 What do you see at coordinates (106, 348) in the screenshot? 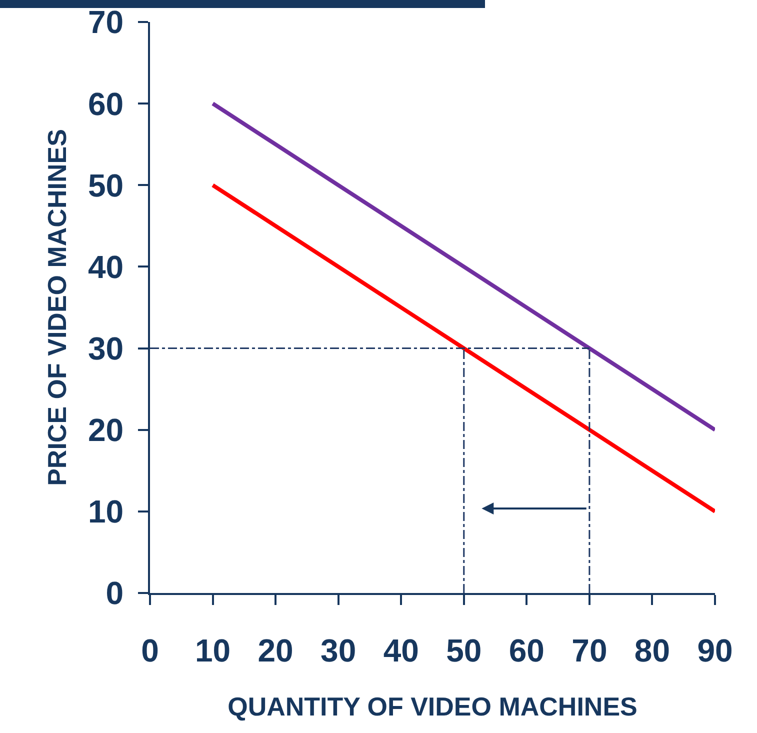
I see `y-tick-label: 30` at bounding box center [106, 348].